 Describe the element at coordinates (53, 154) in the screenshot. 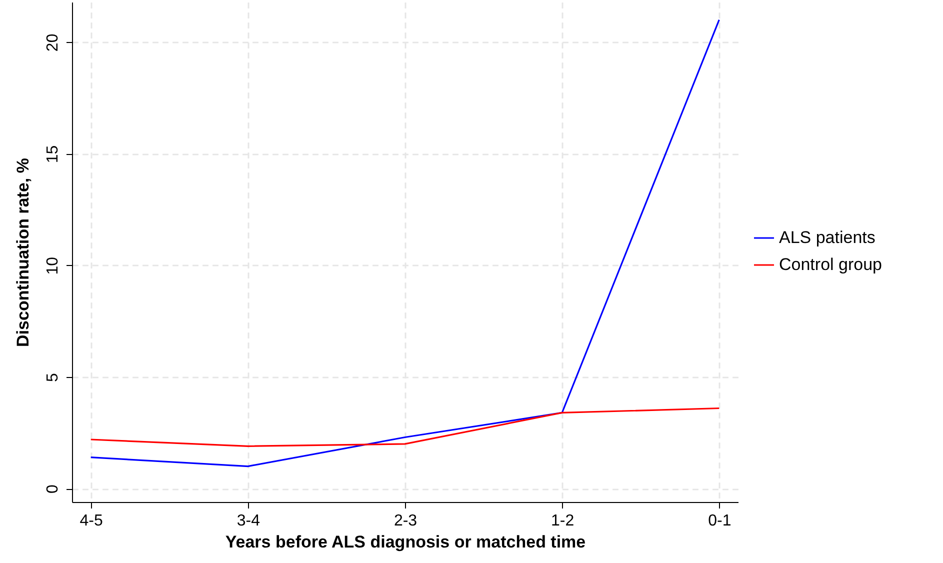

I see `y-tick-label: 15` at that location.